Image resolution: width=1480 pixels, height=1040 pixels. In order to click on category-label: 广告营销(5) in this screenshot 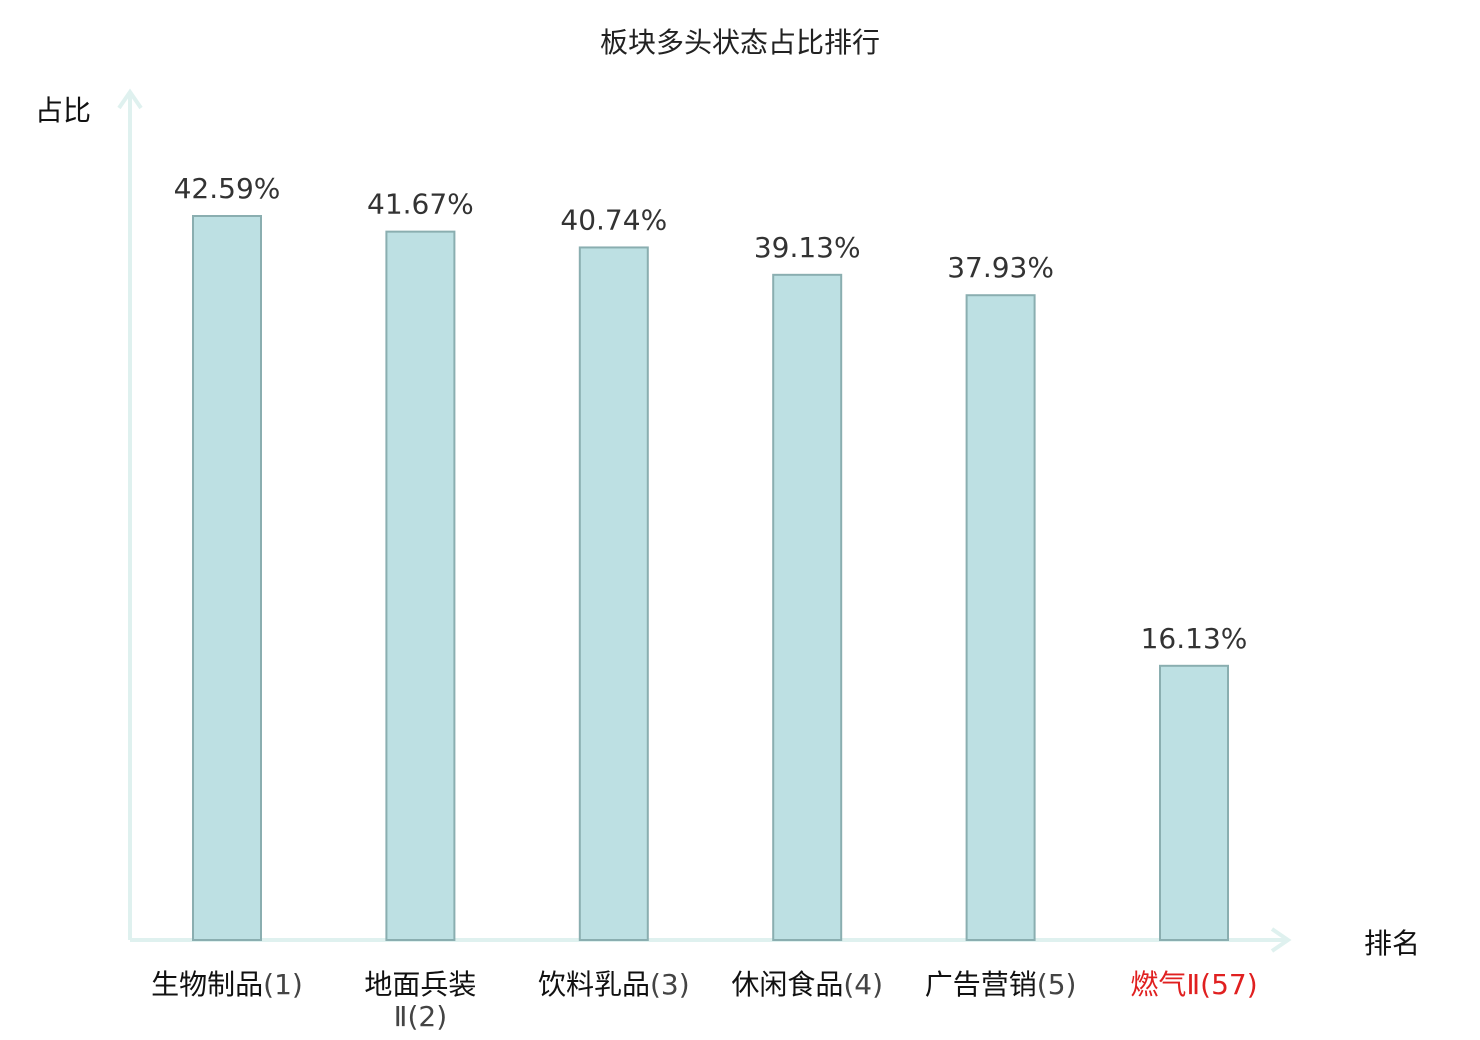, I will do `click(1001, 984)`.